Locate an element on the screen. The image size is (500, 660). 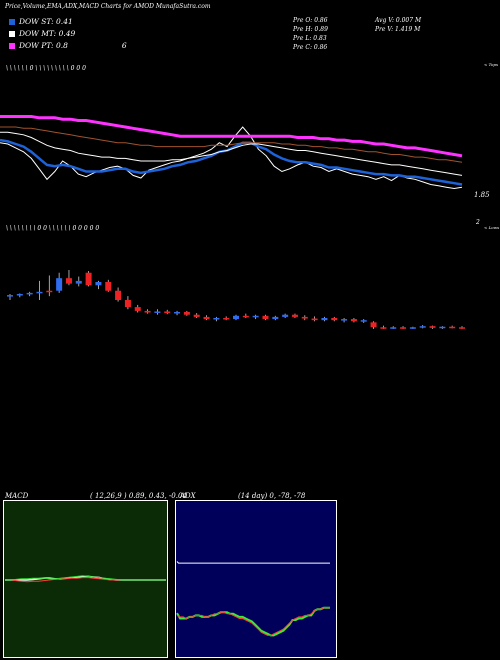
lows-label: < Lows is located at coordinates (492, 227).